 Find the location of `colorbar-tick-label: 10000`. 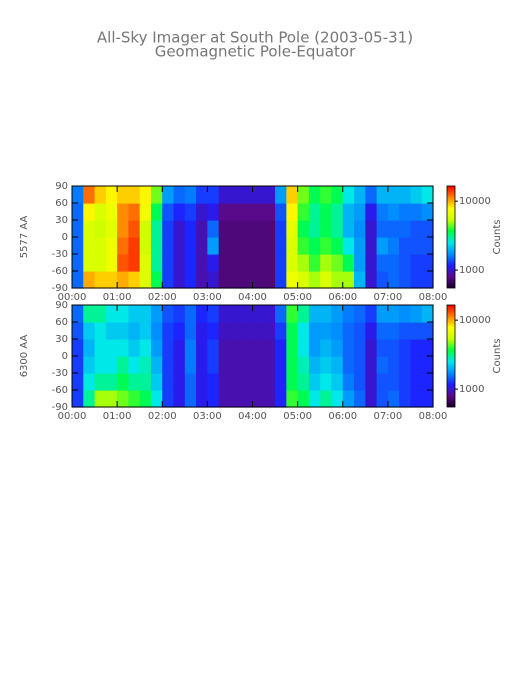

colorbar-tick-label: 10000 is located at coordinates (475, 320).